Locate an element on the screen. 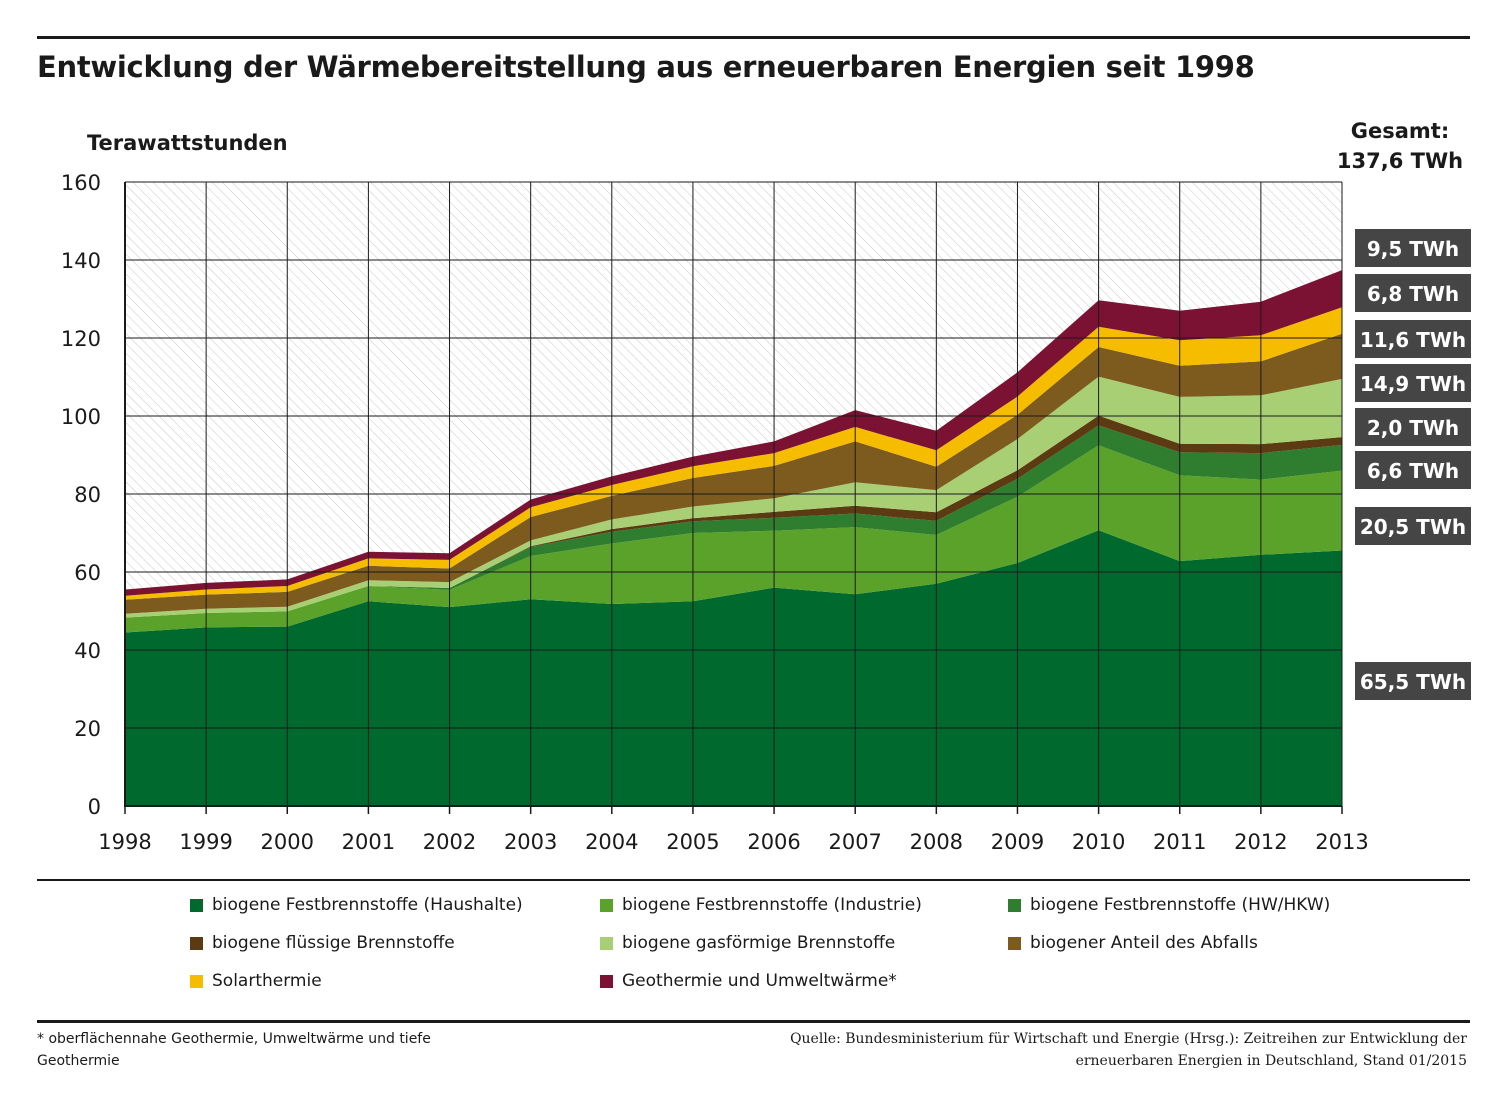 The image size is (1509, 1100). x-tick-label: 2010 is located at coordinates (1098, 842).